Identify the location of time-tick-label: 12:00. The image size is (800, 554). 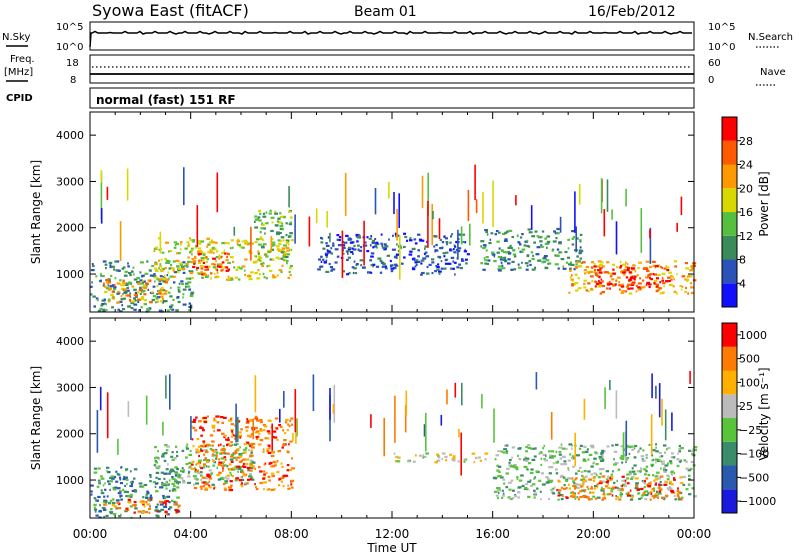
(392, 534).